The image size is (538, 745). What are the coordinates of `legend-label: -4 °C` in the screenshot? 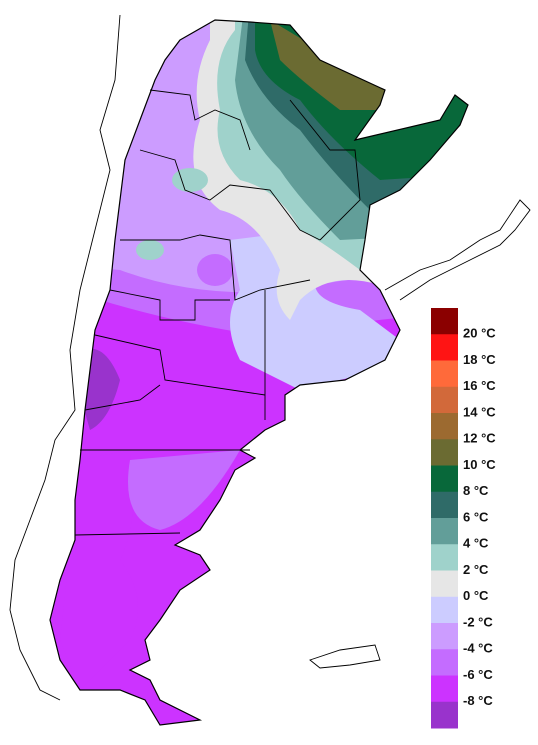 It's located at (478, 648).